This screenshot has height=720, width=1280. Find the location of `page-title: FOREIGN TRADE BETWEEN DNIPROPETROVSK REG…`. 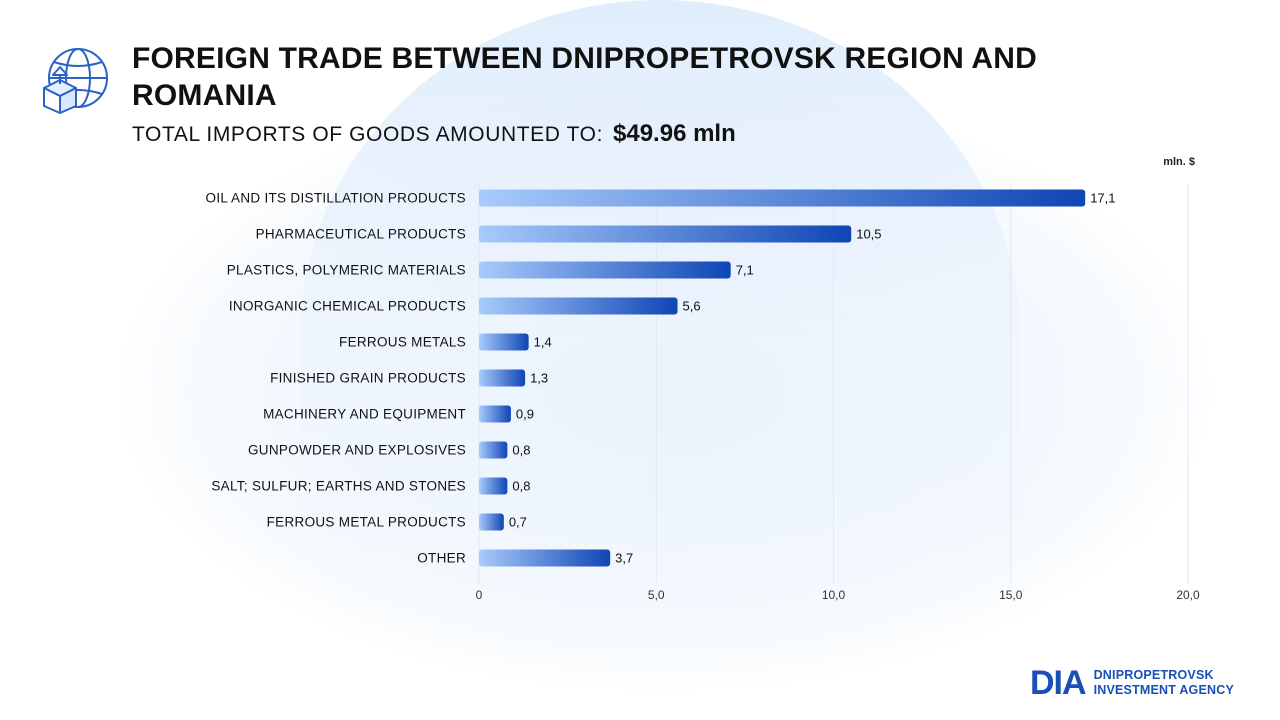

page-title: FOREIGN TRADE BETWEEN DNIPROPETROVSK REG… is located at coordinates (585, 77).